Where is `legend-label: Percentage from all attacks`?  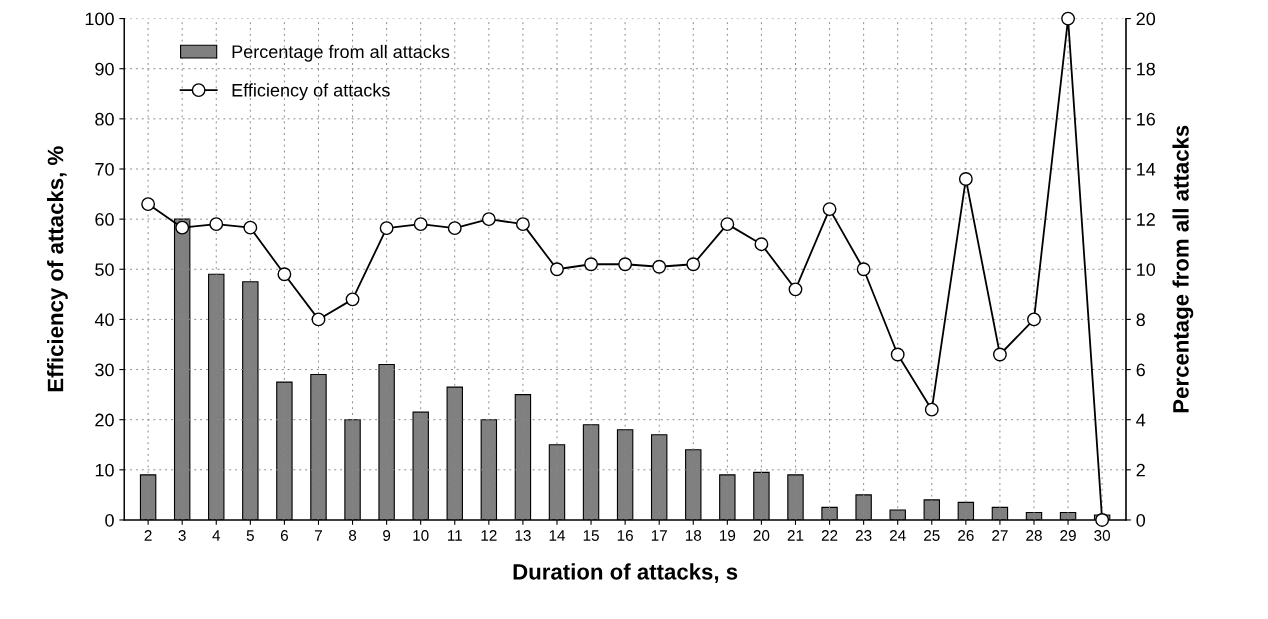 legend-label: Percentage from all attacks is located at coordinates (341, 53).